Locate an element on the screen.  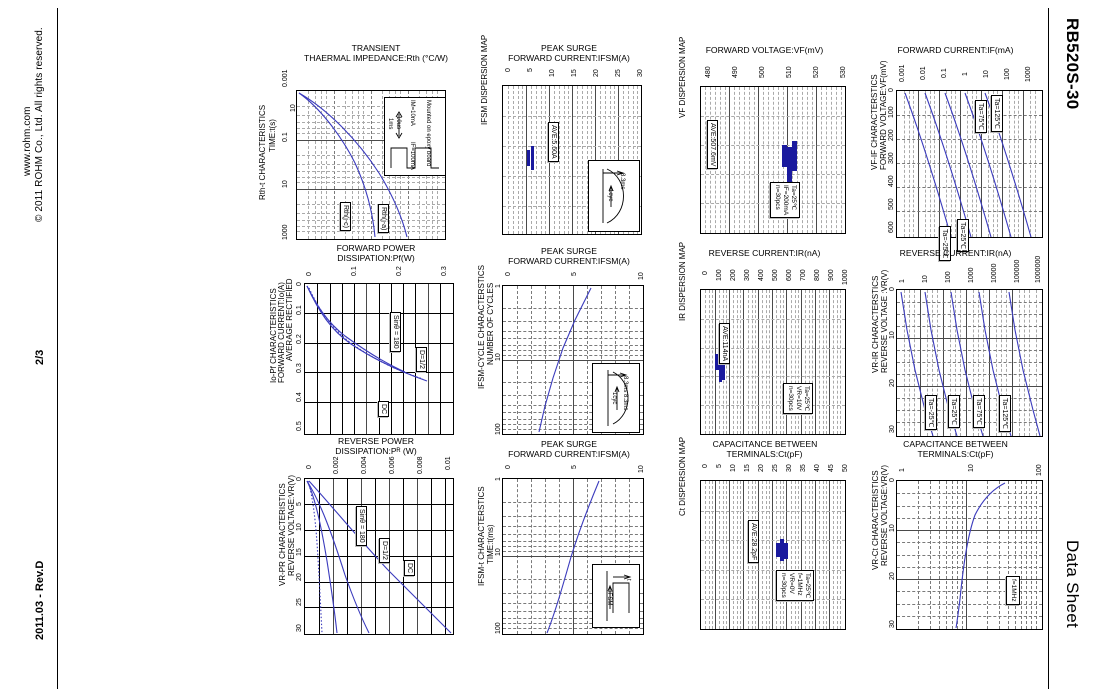
chart-title-line1: FORWARD POWER is located at coordinates (376, 248).